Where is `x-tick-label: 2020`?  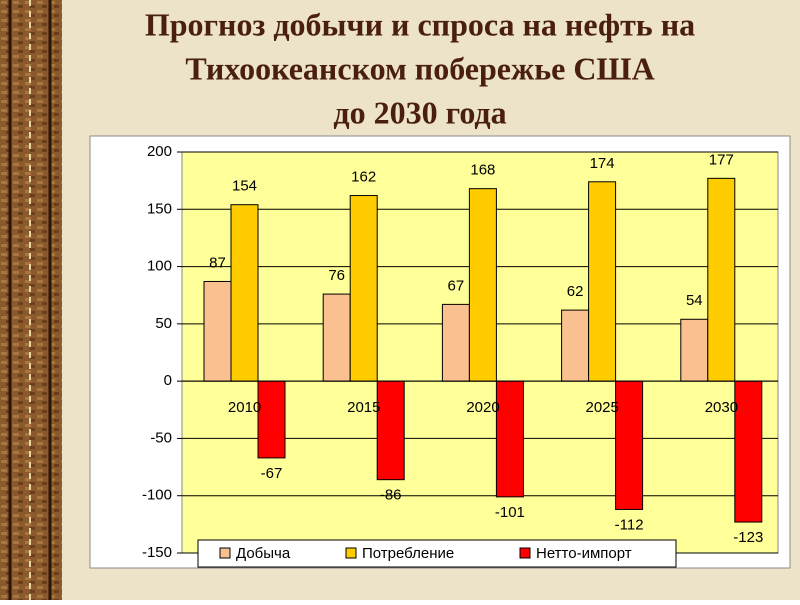
x-tick-label: 2020 is located at coordinates (482, 407).